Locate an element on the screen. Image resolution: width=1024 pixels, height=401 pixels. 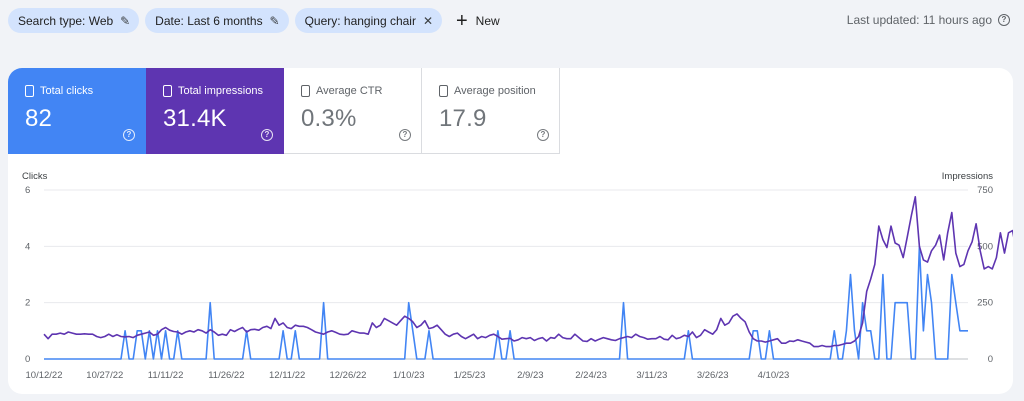
filter-chip-date: Date: Last 6 months ✎ is located at coordinates (217, 20).